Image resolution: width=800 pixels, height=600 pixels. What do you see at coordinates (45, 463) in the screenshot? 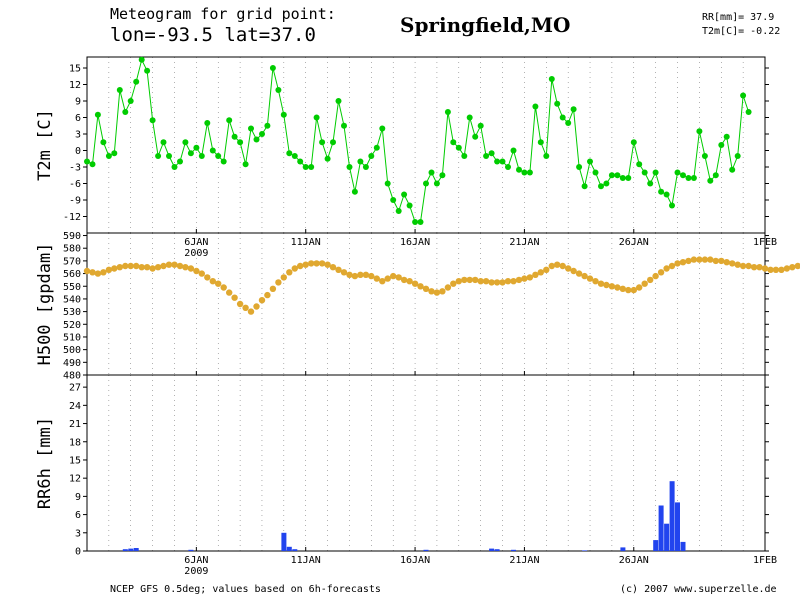
I see `rr-ylabel: RR6h [mm]` at bounding box center [45, 463].